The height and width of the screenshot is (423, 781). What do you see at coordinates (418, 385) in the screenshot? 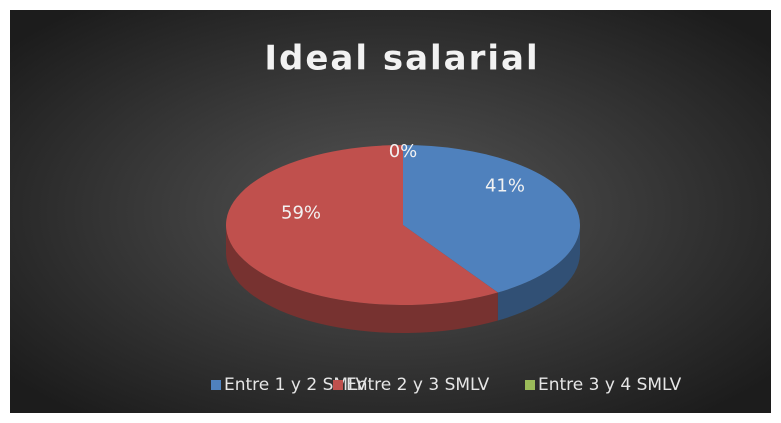
I see `legend-label: Entre 2 y 3 SMLV` at bounding box center [418, 385].